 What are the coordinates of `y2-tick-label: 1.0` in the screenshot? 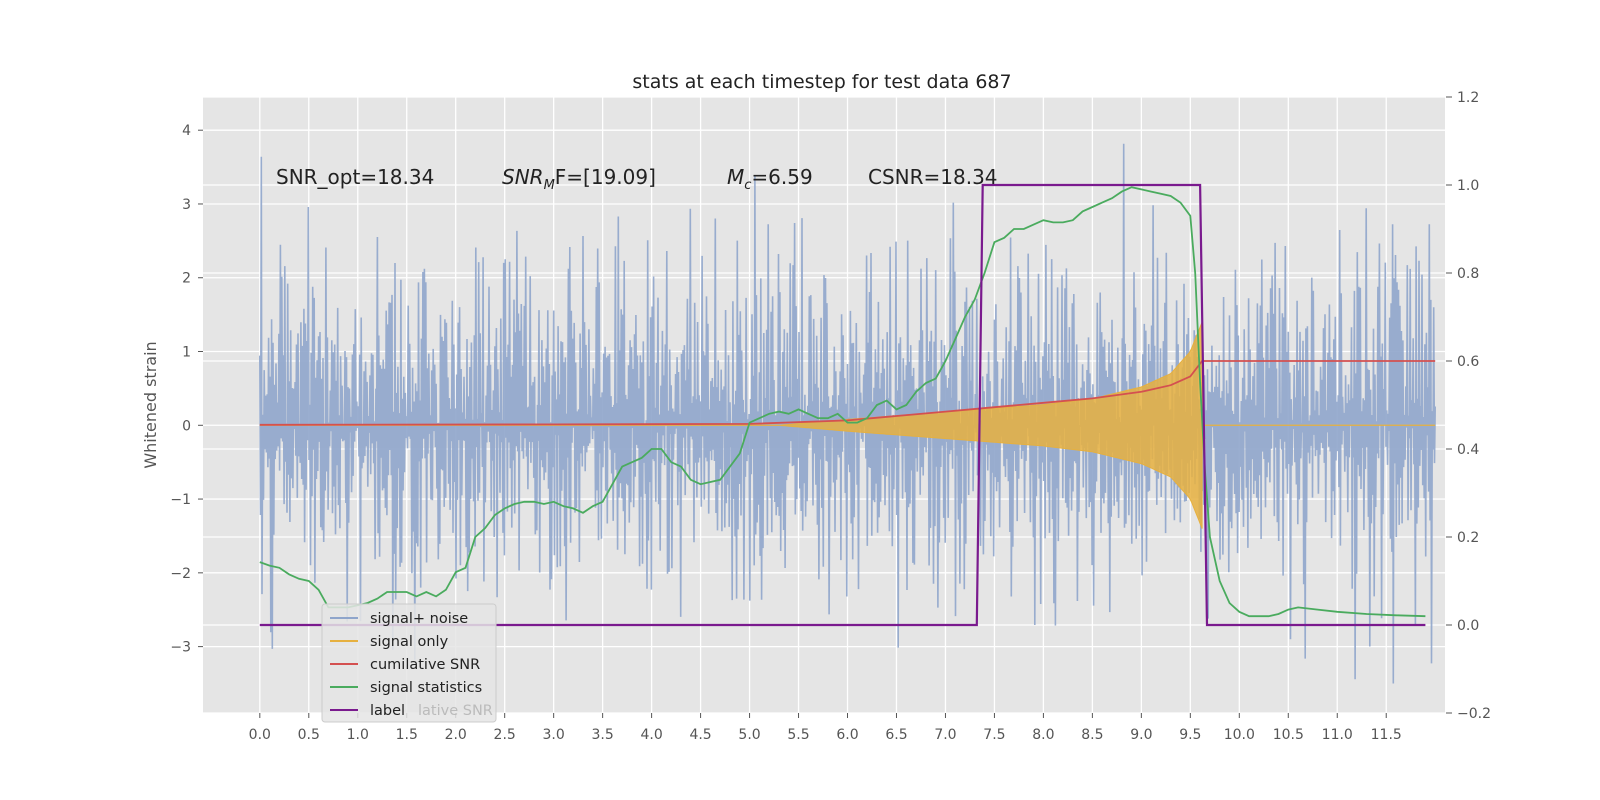 It's located at (1468, 186).